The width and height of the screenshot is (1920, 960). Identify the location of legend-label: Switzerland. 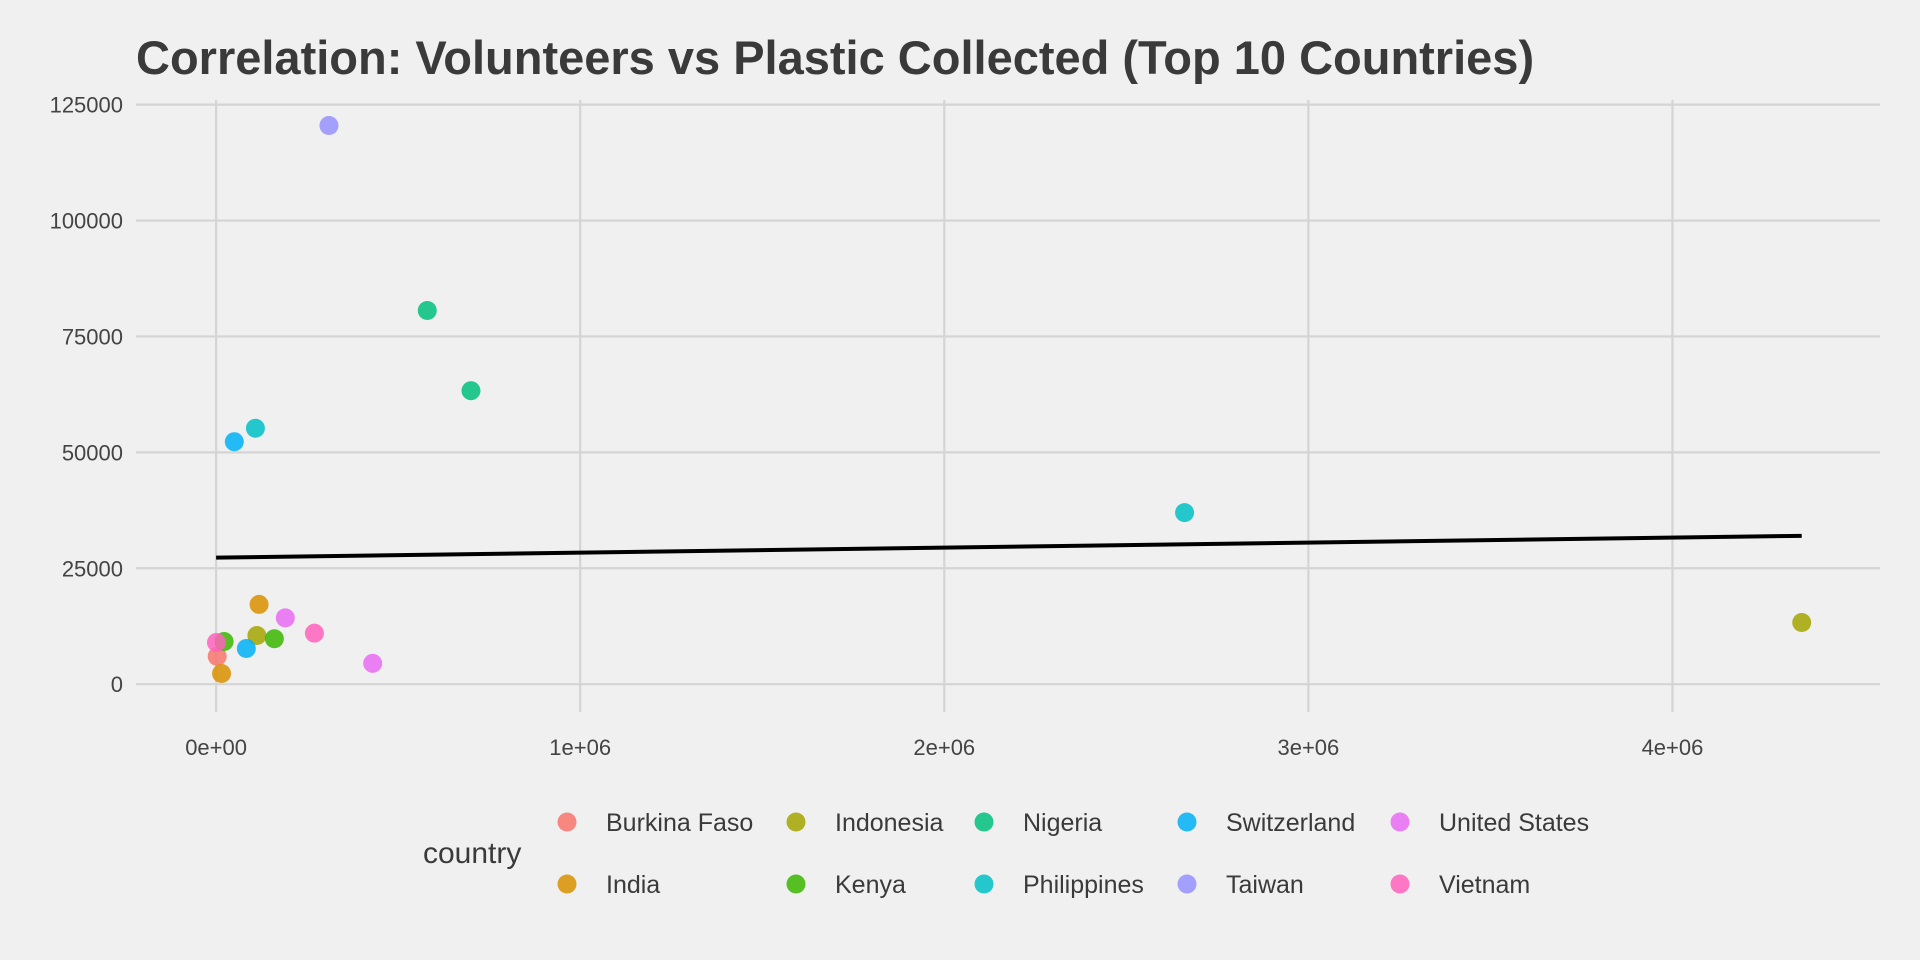
(1290, 823).